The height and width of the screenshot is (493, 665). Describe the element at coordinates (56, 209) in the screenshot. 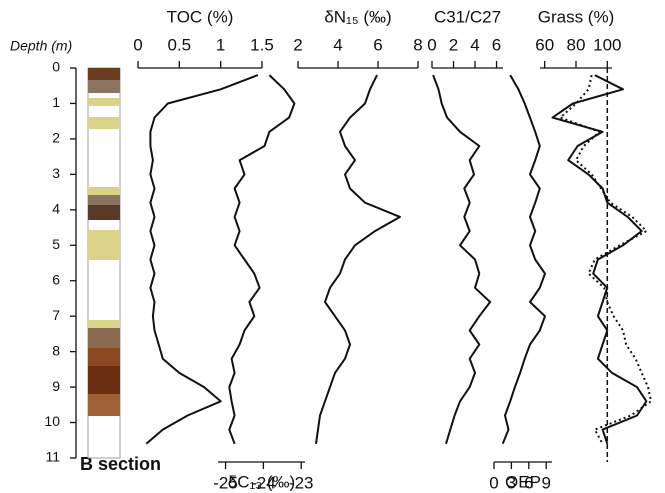

I see `y-tick-label: 4` at that location.